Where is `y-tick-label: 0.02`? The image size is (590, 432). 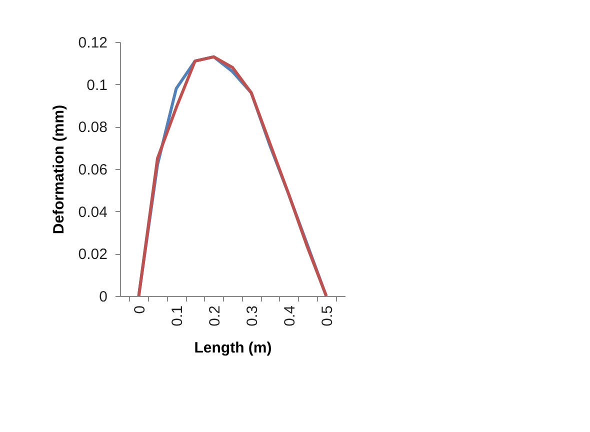
y-tick-label: 0.02 is located at coordinates (93, 255).